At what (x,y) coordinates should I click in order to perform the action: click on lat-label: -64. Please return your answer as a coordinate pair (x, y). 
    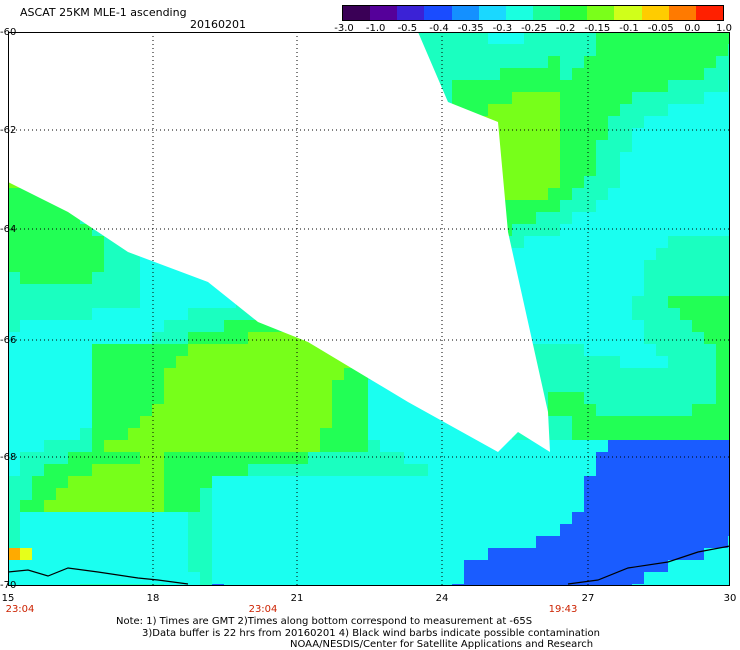
    Looking at the image, I should click on (8, 229).